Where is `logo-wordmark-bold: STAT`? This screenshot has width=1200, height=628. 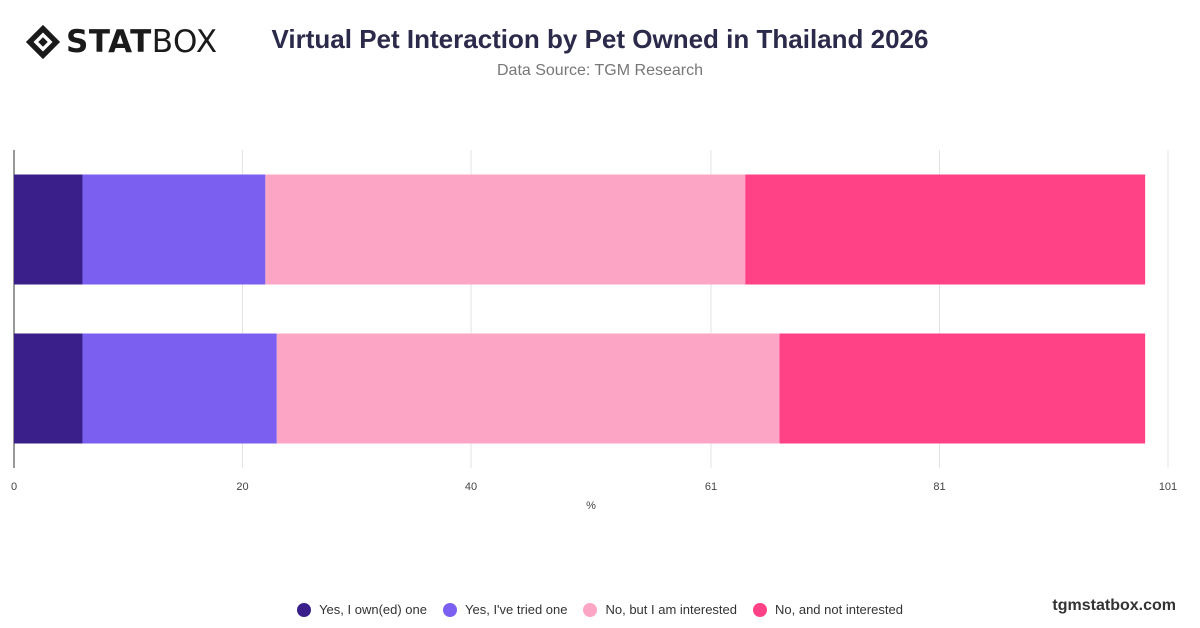 logo-wordmark-bold: STAT is located at coordinates (109, 42).